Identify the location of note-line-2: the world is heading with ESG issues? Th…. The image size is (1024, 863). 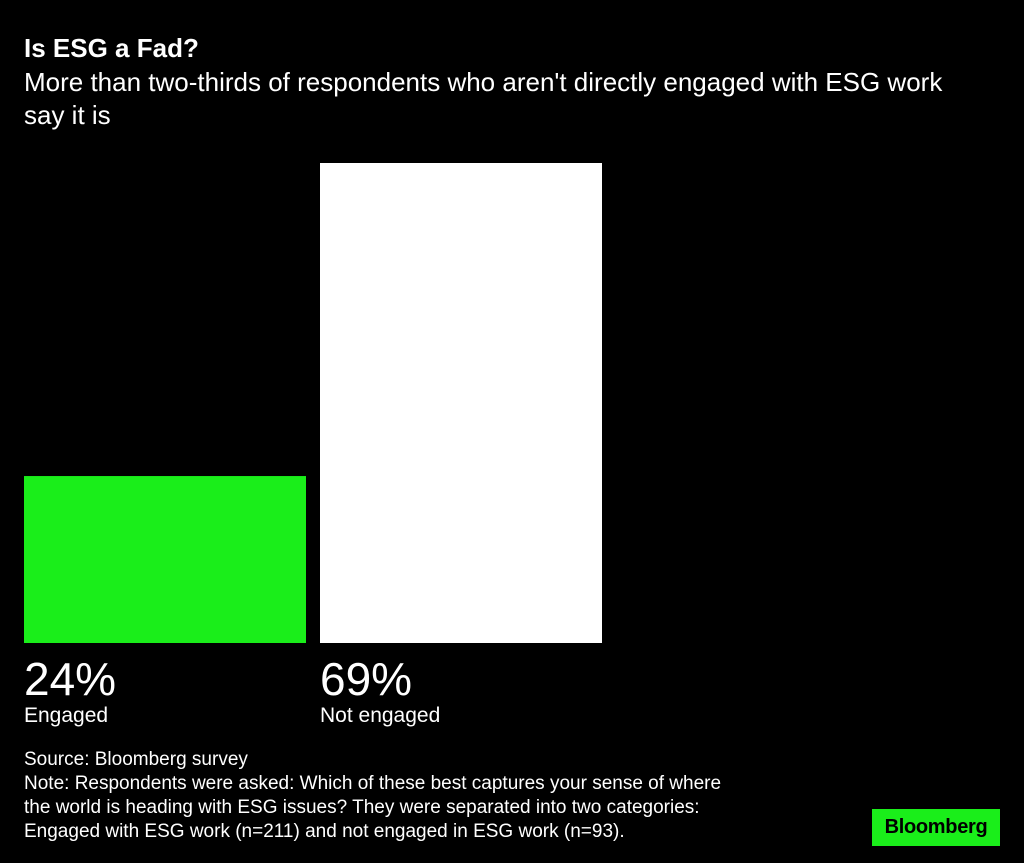
(362, 807).